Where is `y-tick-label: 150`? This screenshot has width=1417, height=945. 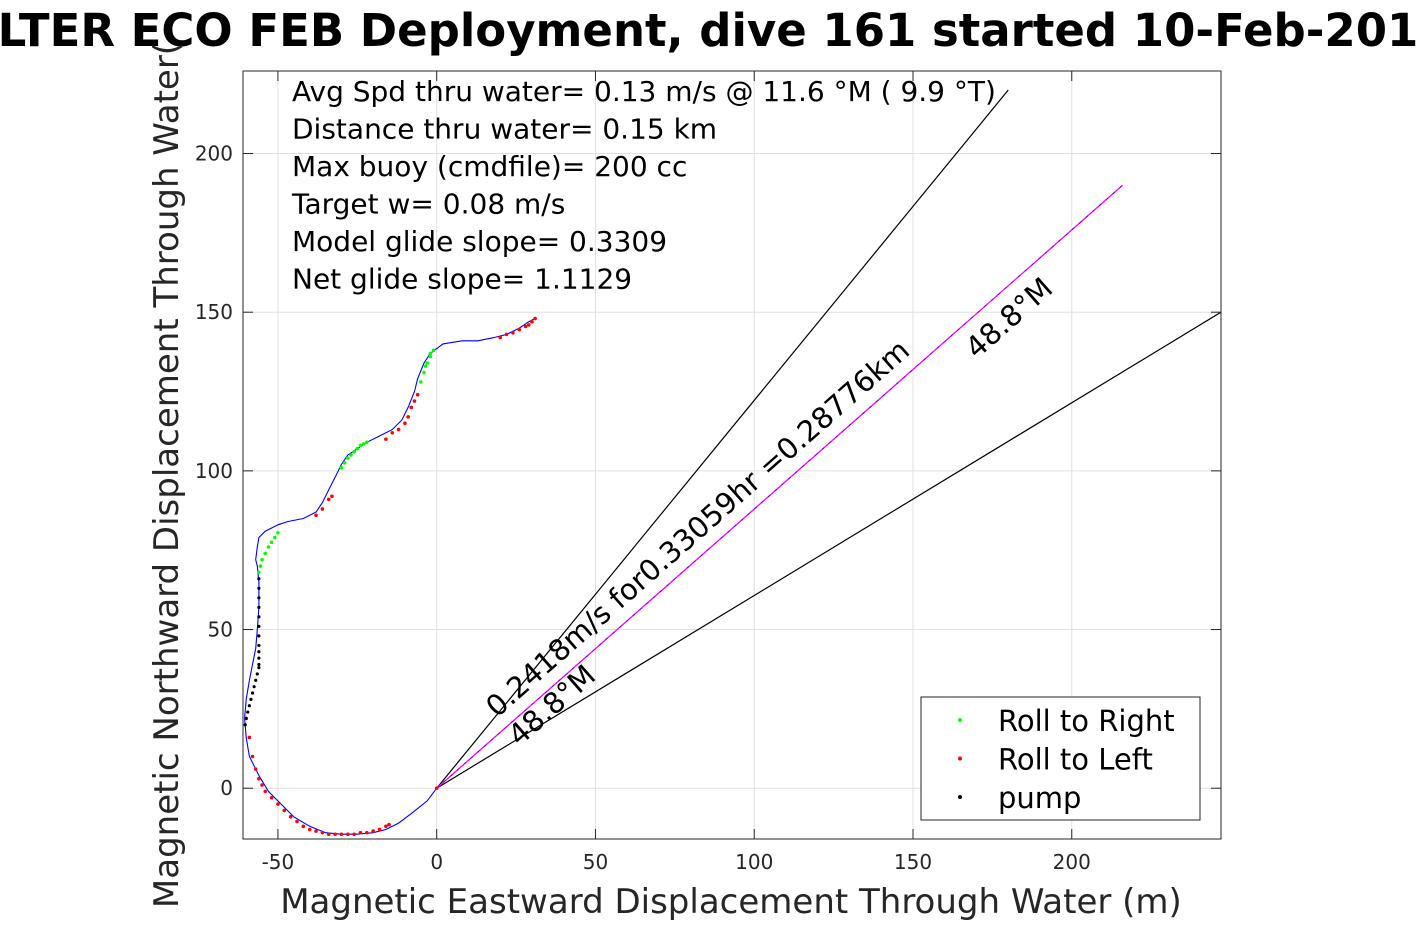
y-tick-label: 150 is located at coordinates (214, 312).